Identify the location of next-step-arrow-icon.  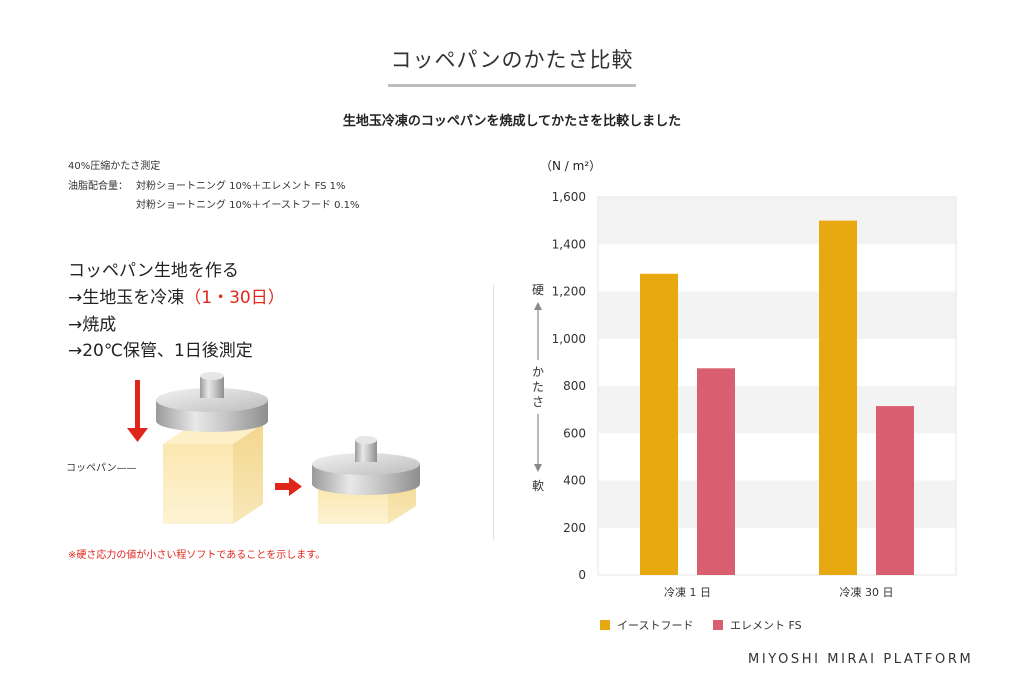
(288, 486).